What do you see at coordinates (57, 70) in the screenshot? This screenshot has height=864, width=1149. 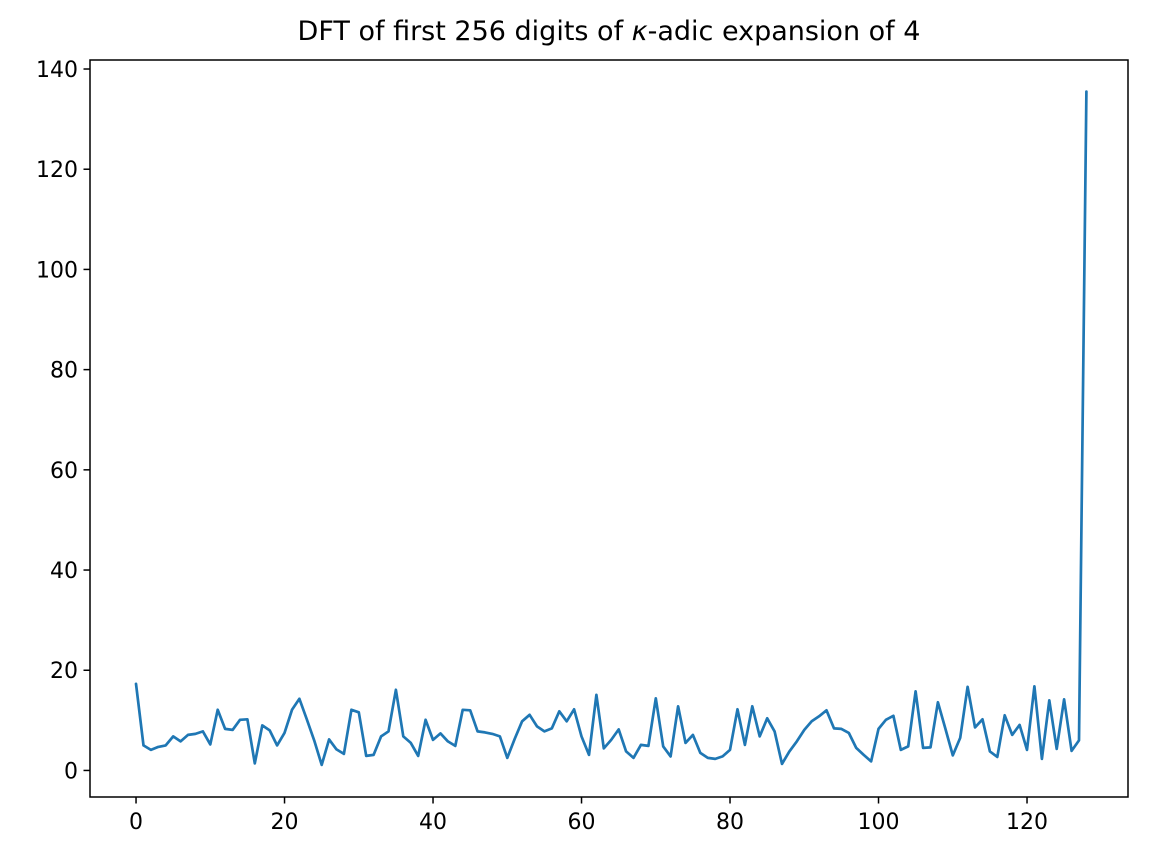 I see `y-tick-label: 140` at bounding box center [57, 70].